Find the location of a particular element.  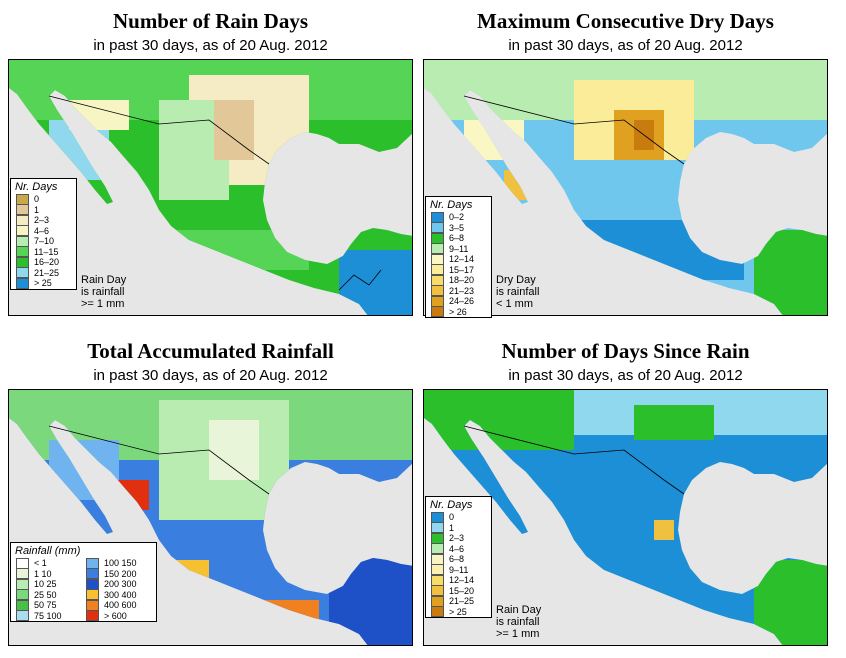

legend-label: 21–23 is located at coordinates (462, 290).